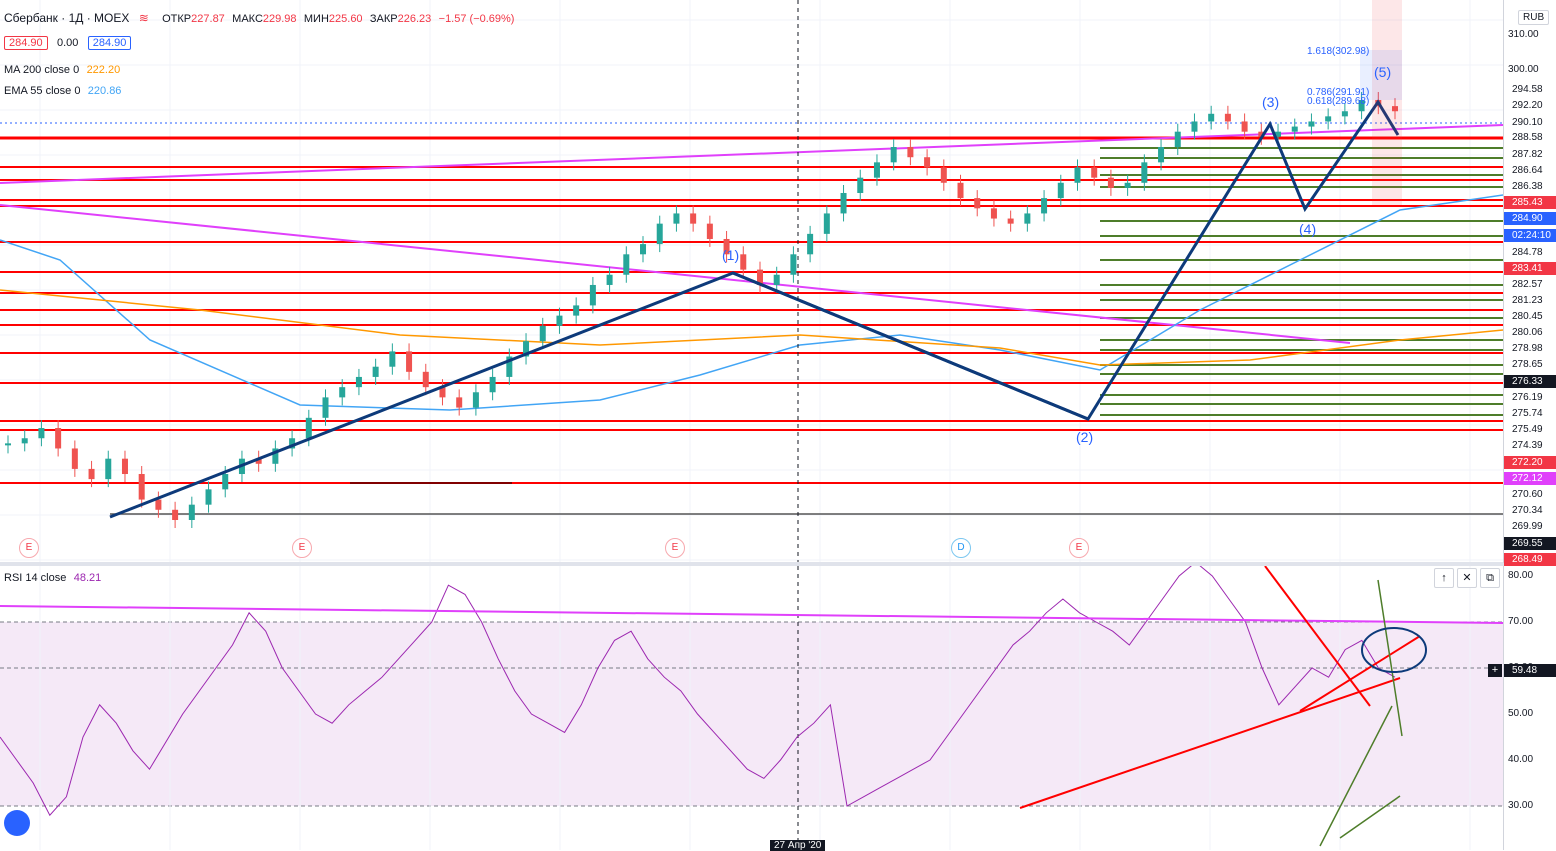  I want to click on currency-badge: RUB, so click(1534, 17).